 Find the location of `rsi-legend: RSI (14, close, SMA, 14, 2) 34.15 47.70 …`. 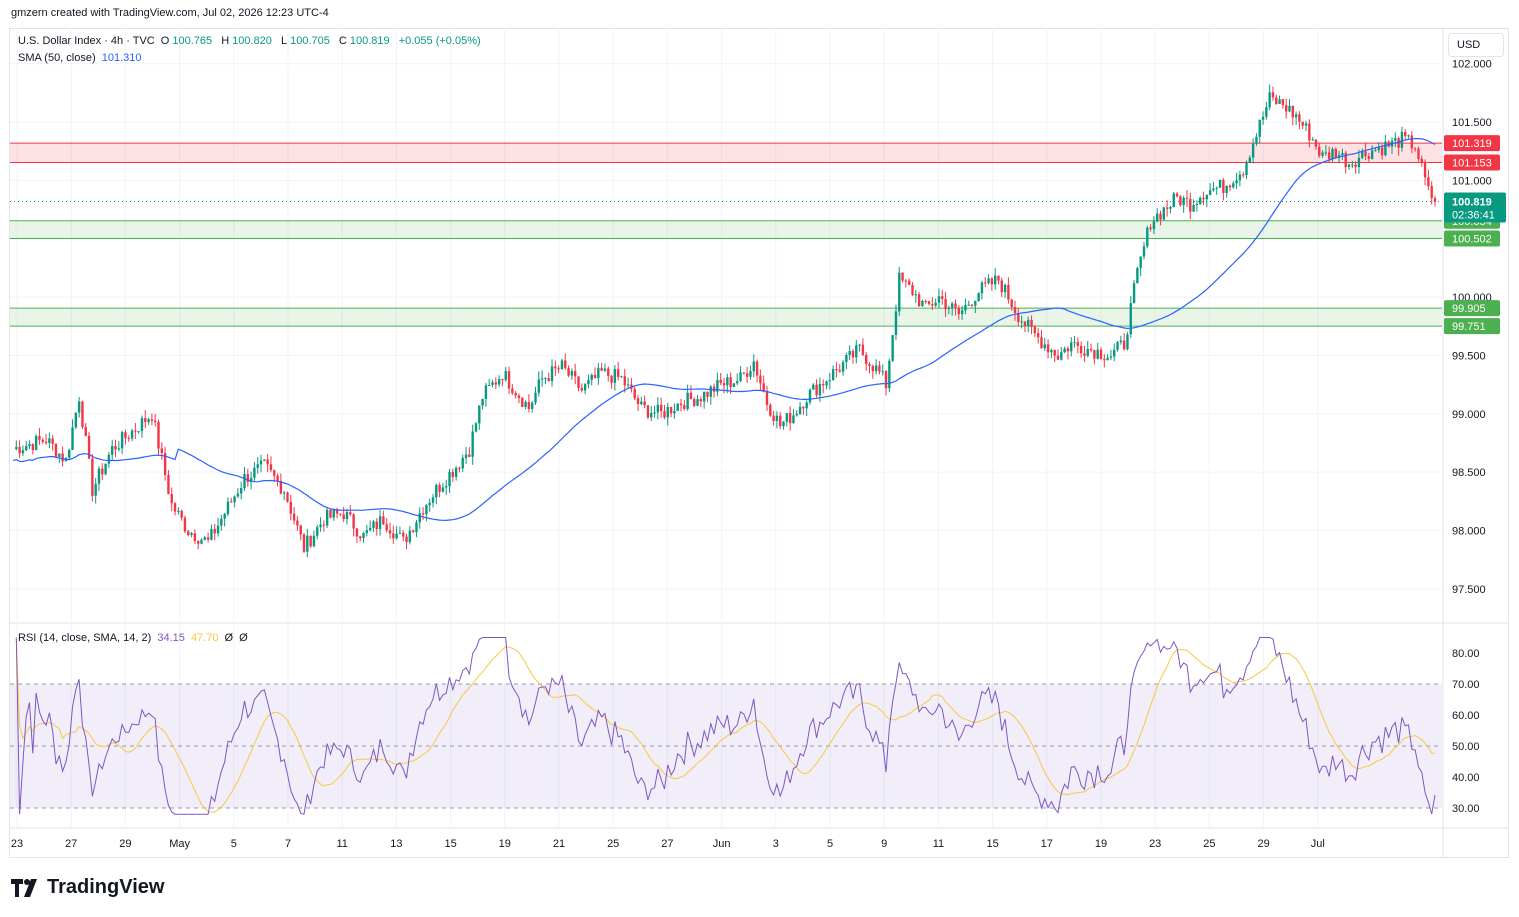

rsi-legend: RSI (14, close, SMA, 14, 2) 34.15 47.70 … is located at coordinates (134, 638).